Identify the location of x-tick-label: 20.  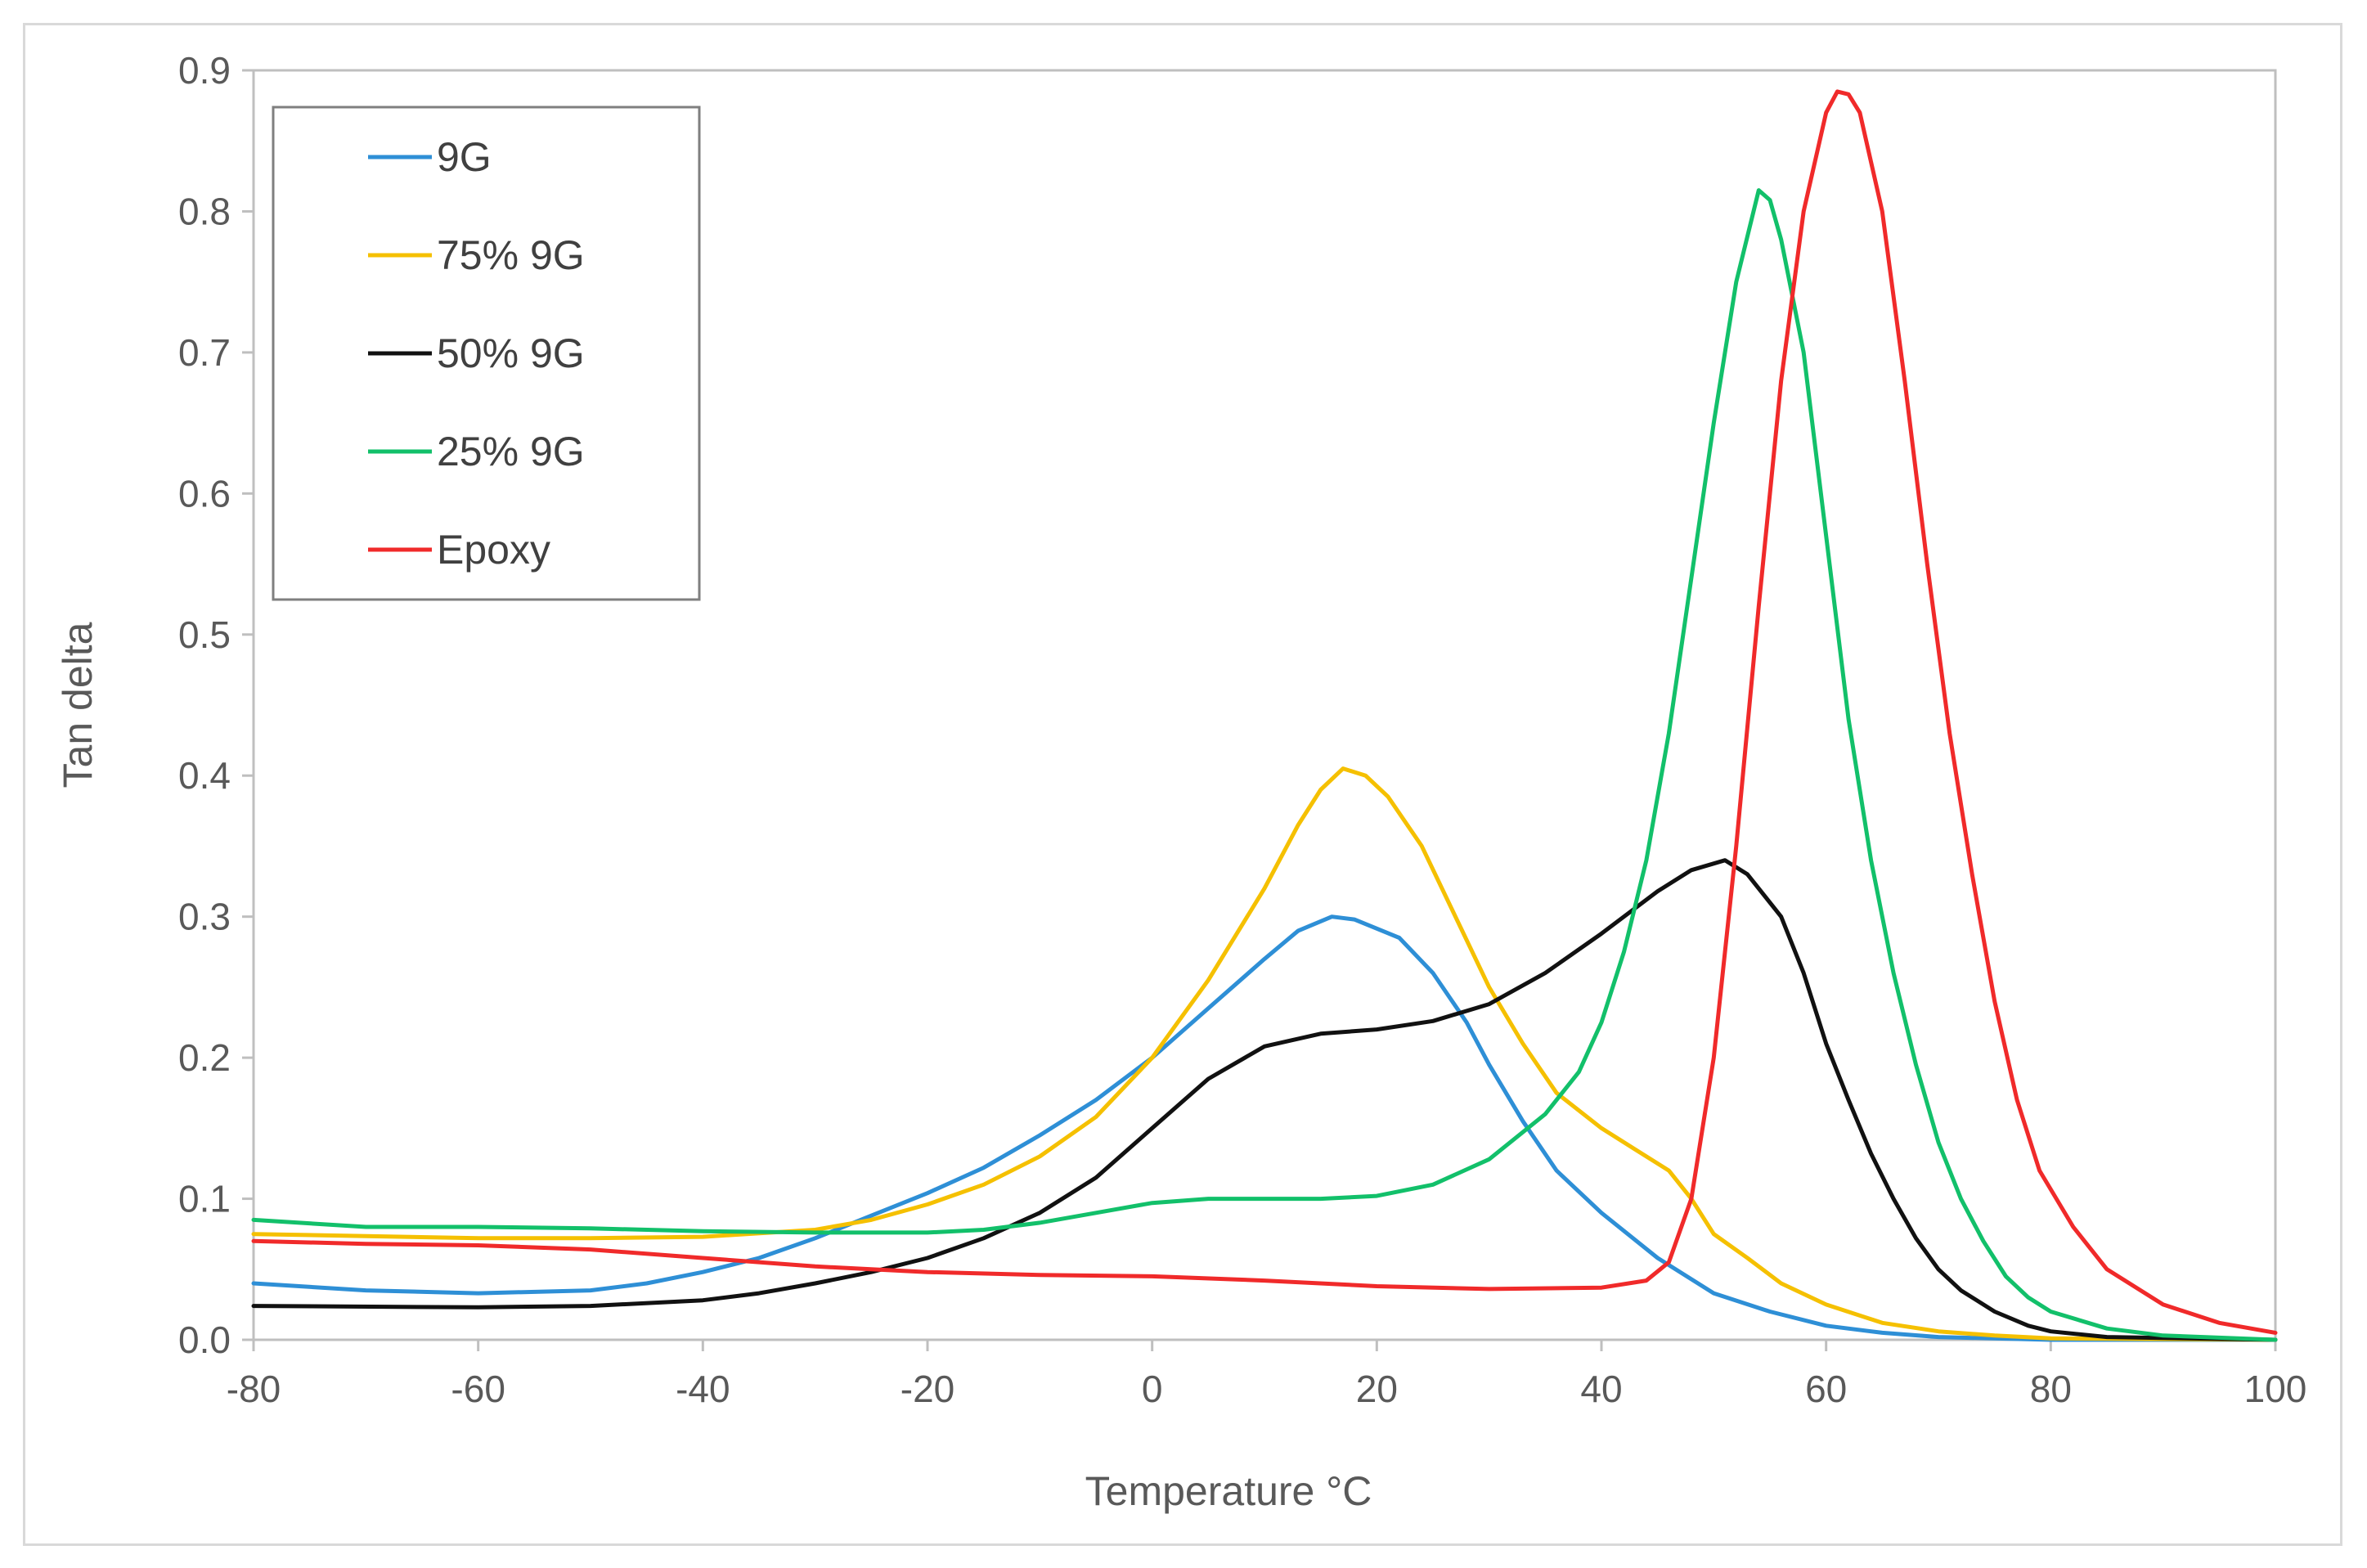
(1377, 1389).